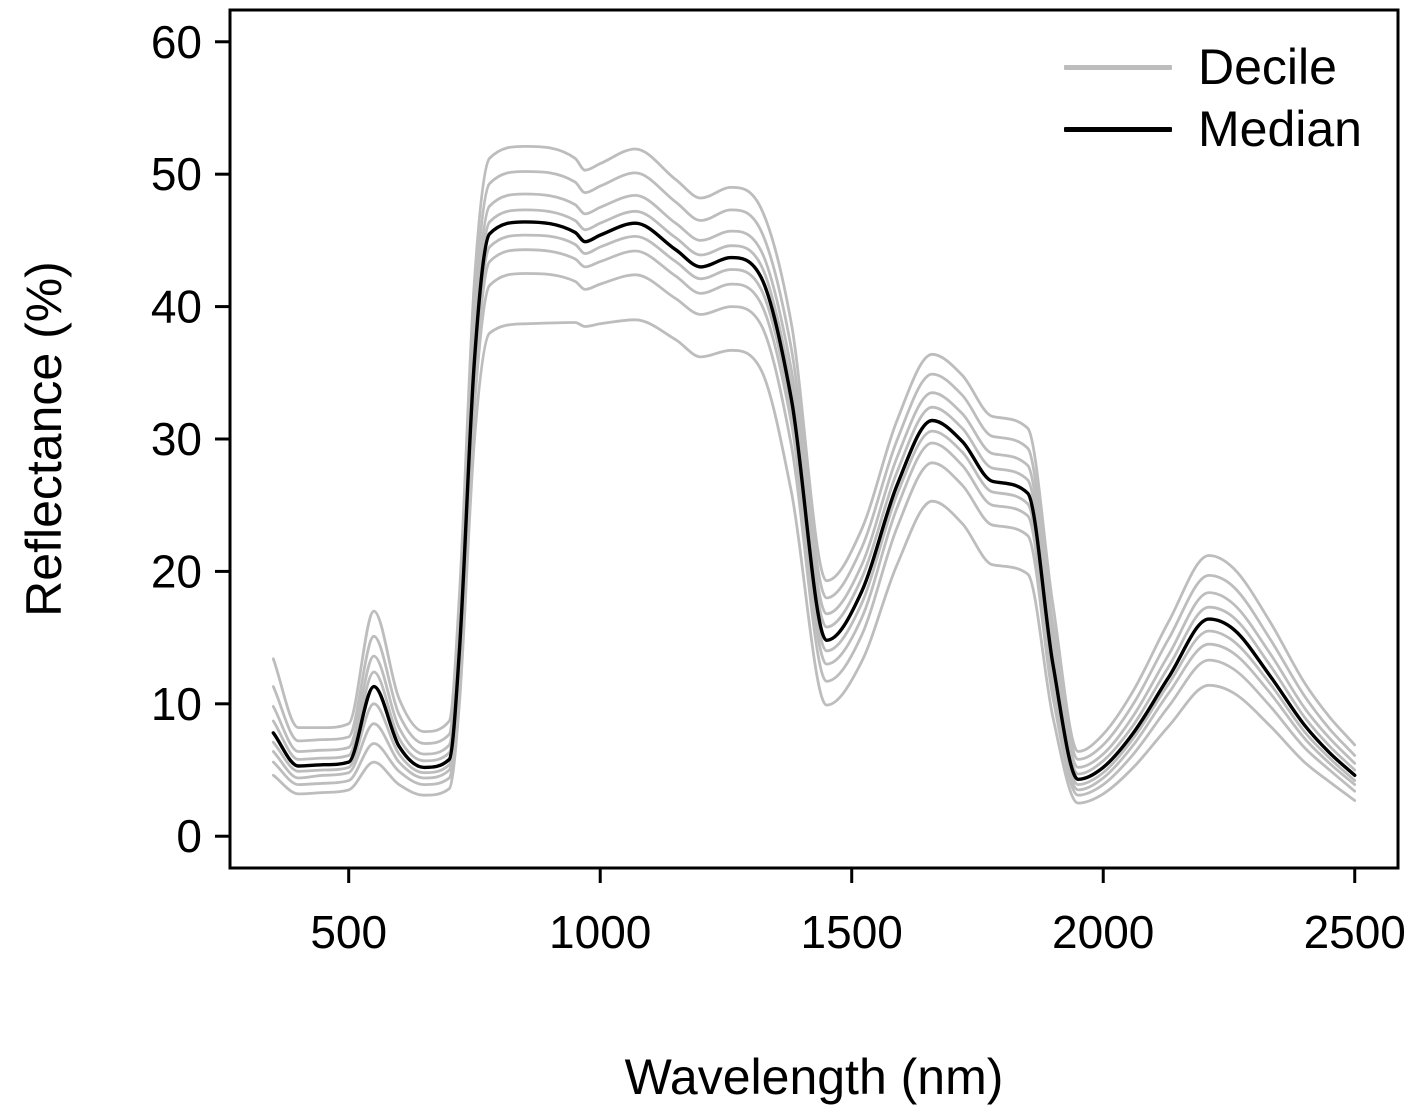 The width and height of the screenshot is (1408, 1120). I want to click on y-tick-label: 30, so click(176, 439).